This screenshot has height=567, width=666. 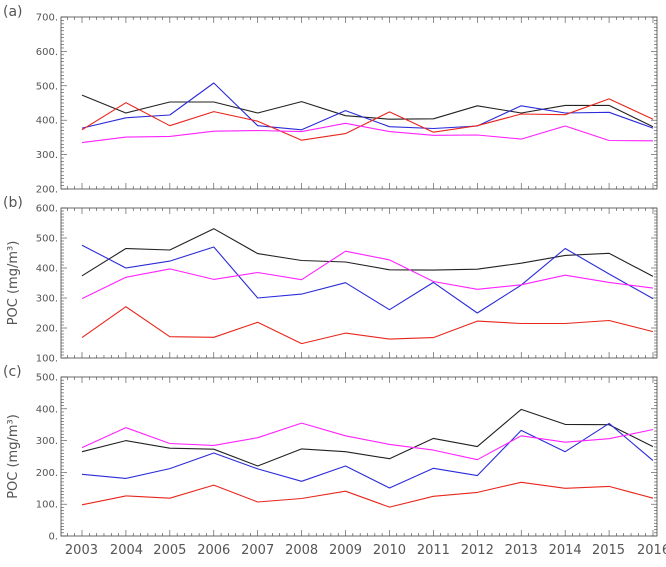 What do you see at coordinates (521, 550) in the screenshot?
I see `x-tick-label: 2013` at bounding box center [521, 550].